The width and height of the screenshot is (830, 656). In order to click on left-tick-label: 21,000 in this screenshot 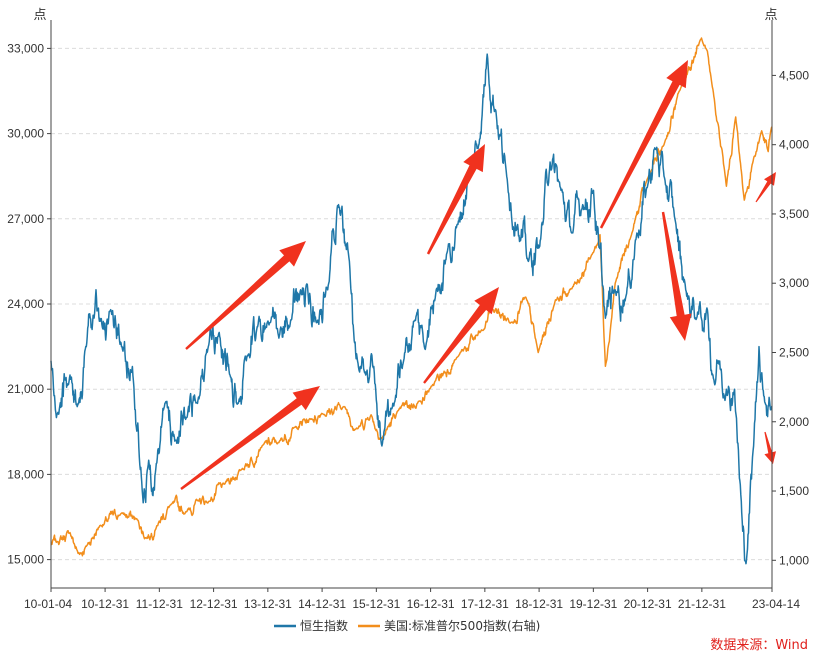, I will do `click(25, 389)`.